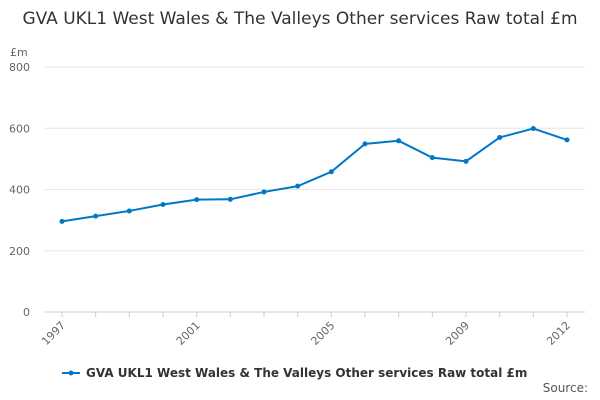  Describe the element at coordinates (19, 190) in the screenshot. I see `y-tick-label: 400` at that location.